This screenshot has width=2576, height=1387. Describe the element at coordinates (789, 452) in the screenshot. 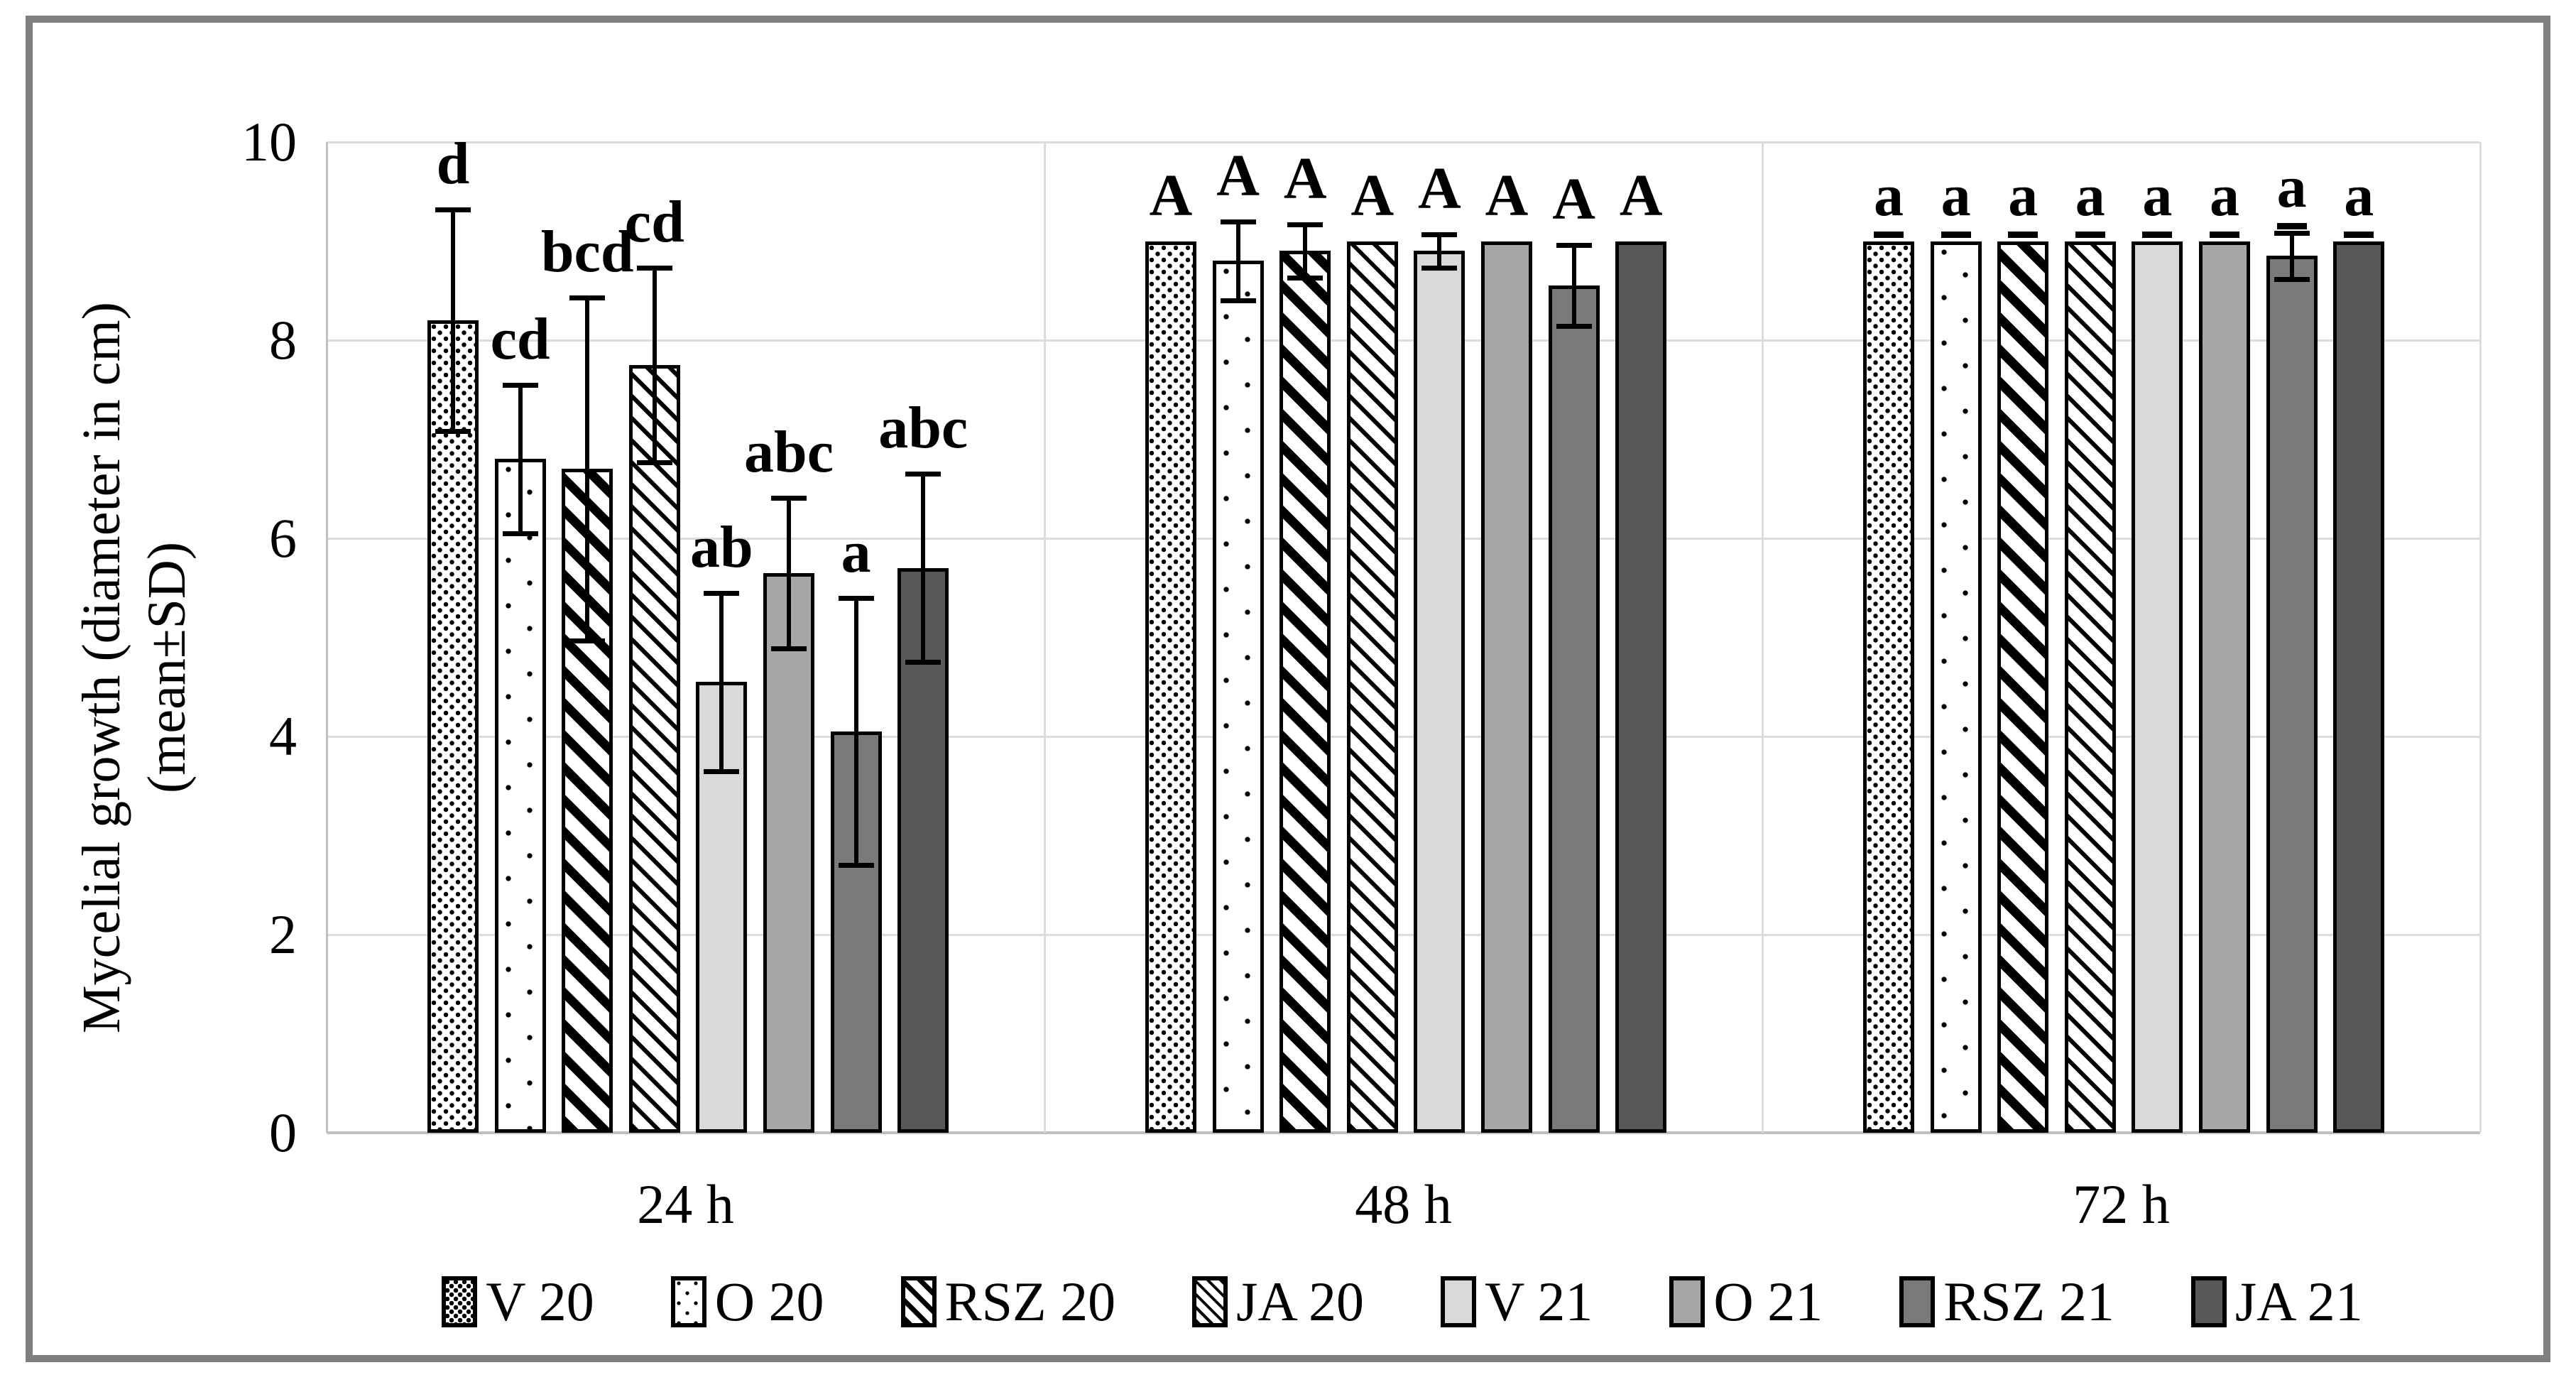

I see `significance-letter-O21-24h: abc` at that location.